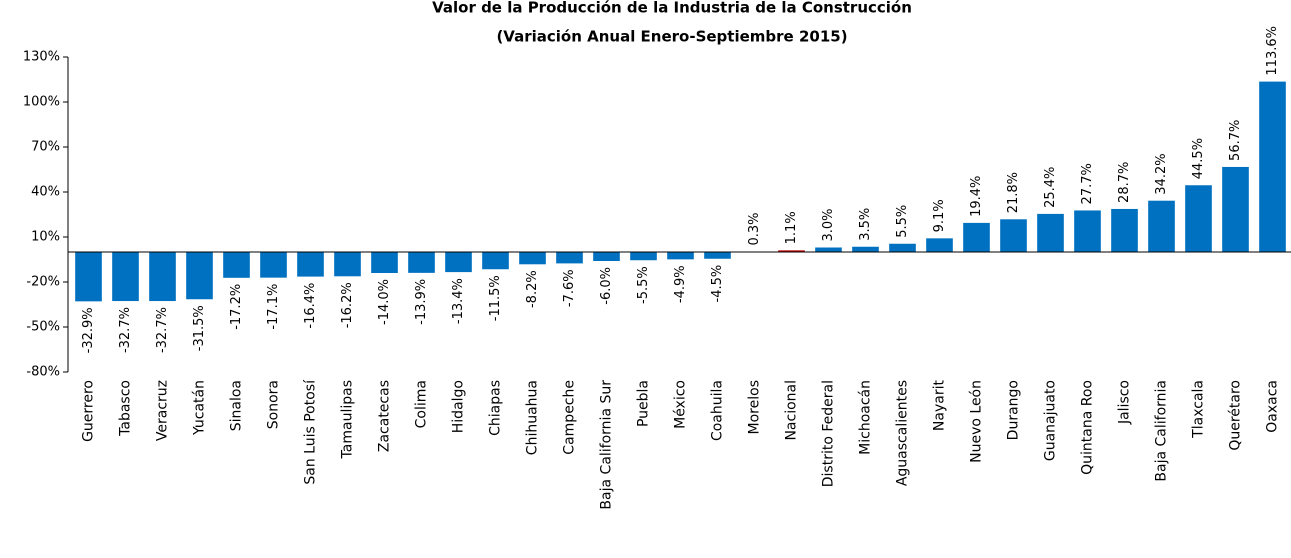 This screenshot has width=1291, height=558. Describe the element at coordinates (532, 289) in the screenshot. I see `value-label: -8.2%` at that location.